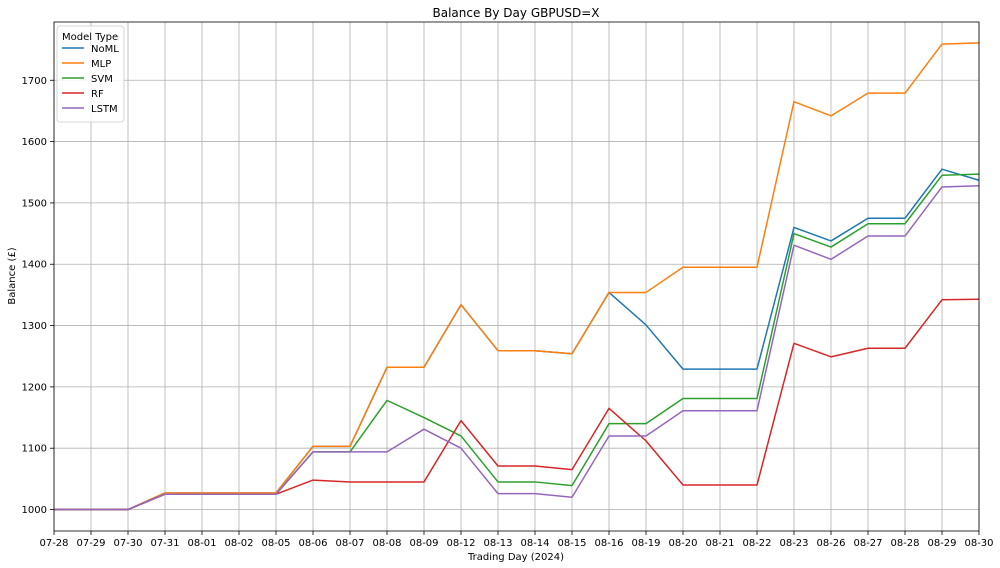  Describe the element at coordinates (867, 543) in the screenshot. I see `x-tick-label: 08-27` at that location.